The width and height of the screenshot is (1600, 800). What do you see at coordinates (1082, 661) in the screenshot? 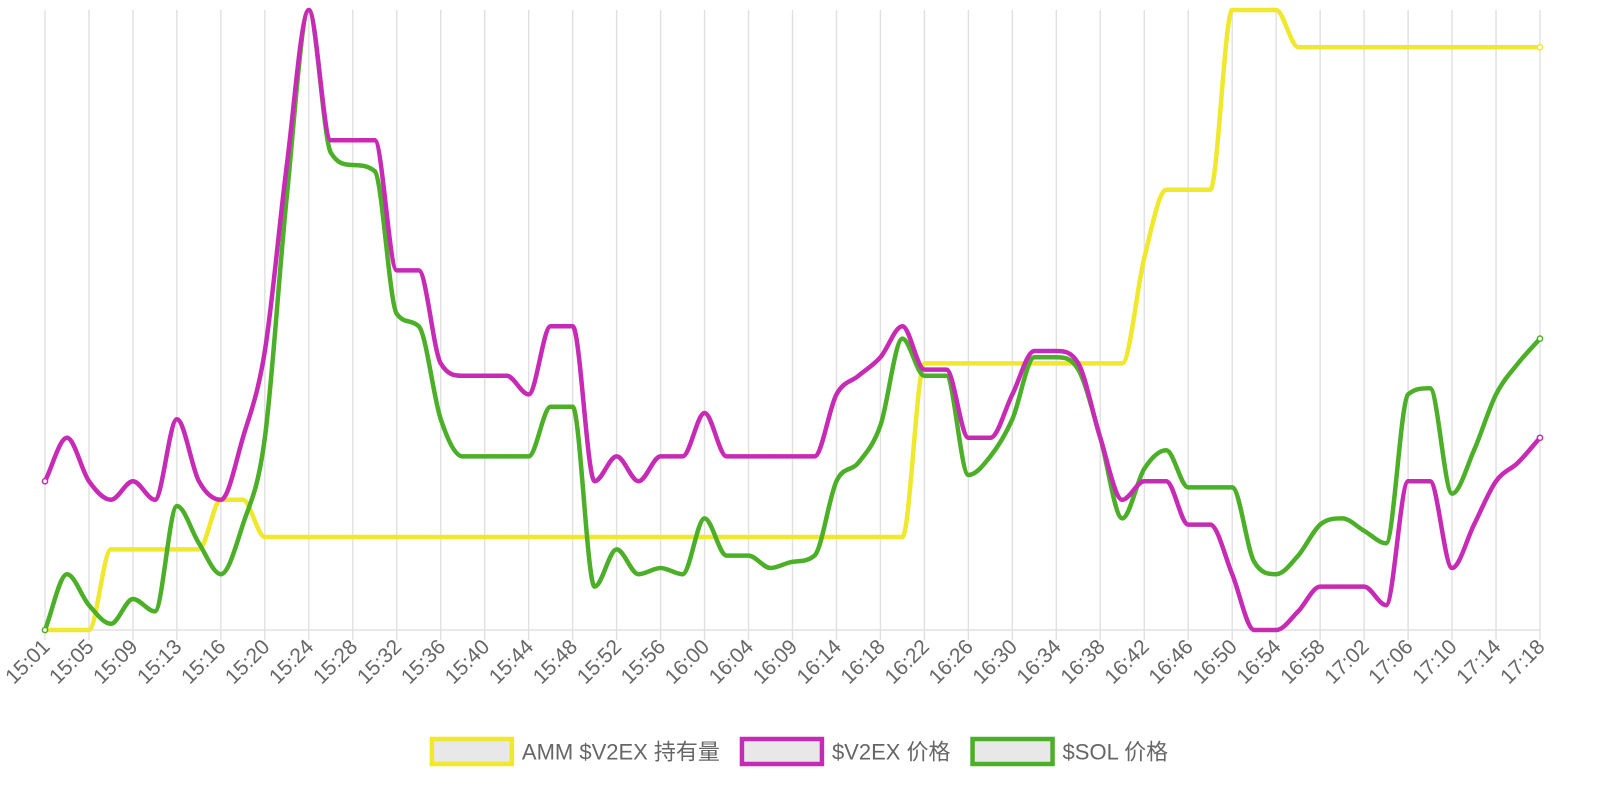
I see `x-tick-label: 16:38` at bounding box center [1082, 661].